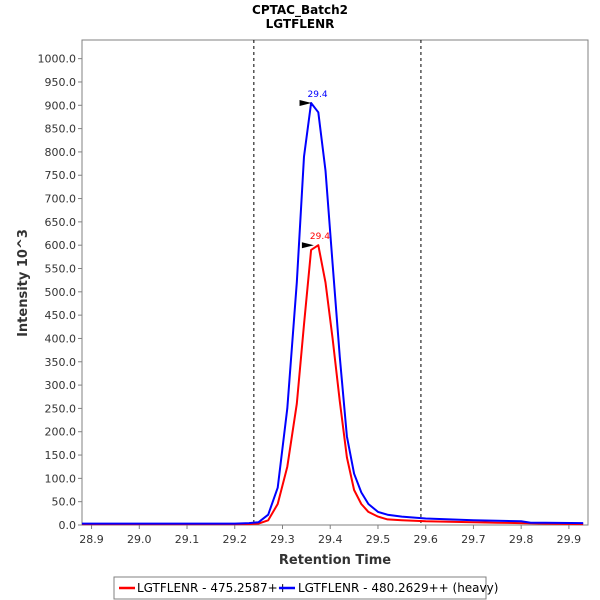 Image resolution: width=600 pixels, height=600 pixels. Describe the element at coordinates (64, 502) in the screenshot. I see `y-tick-label: 50.0` at that location.